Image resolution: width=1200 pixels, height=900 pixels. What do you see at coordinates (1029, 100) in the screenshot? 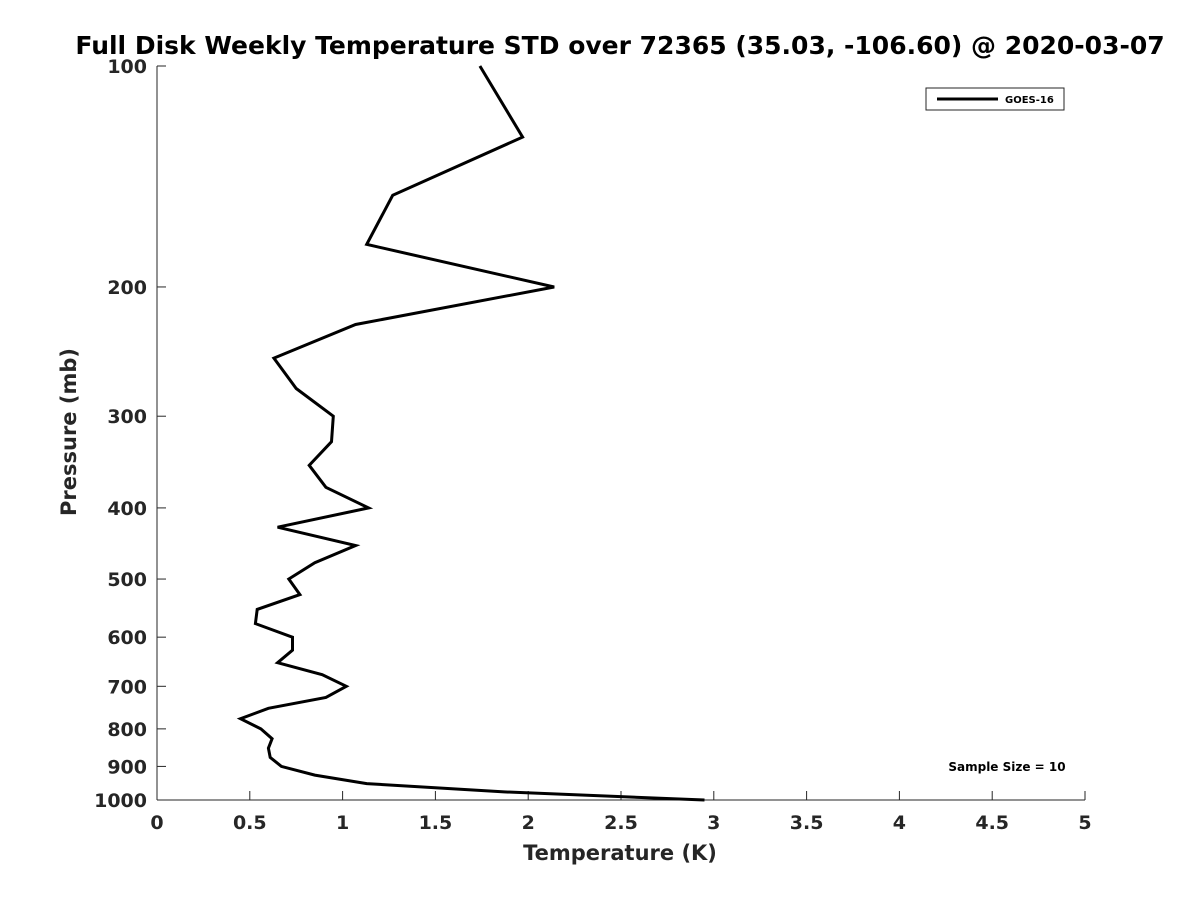
I see `legend-label: GOES-16` at bounding box center [1029, 100].